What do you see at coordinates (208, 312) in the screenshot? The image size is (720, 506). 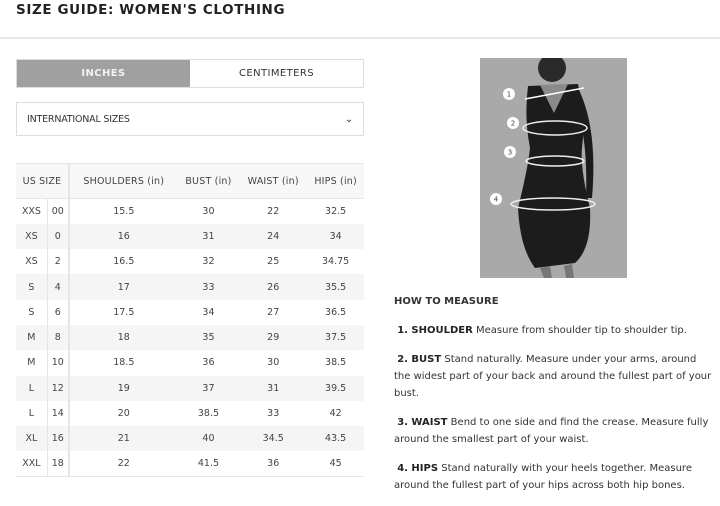 I see `cell-bust: 34` at bounding box center [208, 312].